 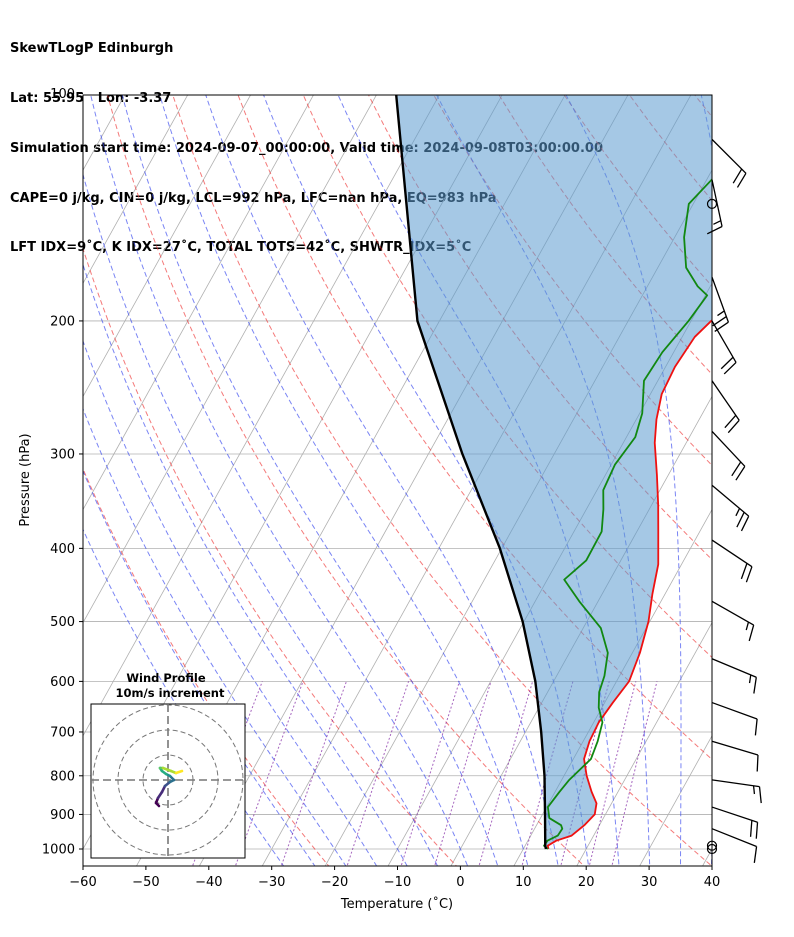 I want to click on y-tick-label: 100, so click(x=62, y=94).